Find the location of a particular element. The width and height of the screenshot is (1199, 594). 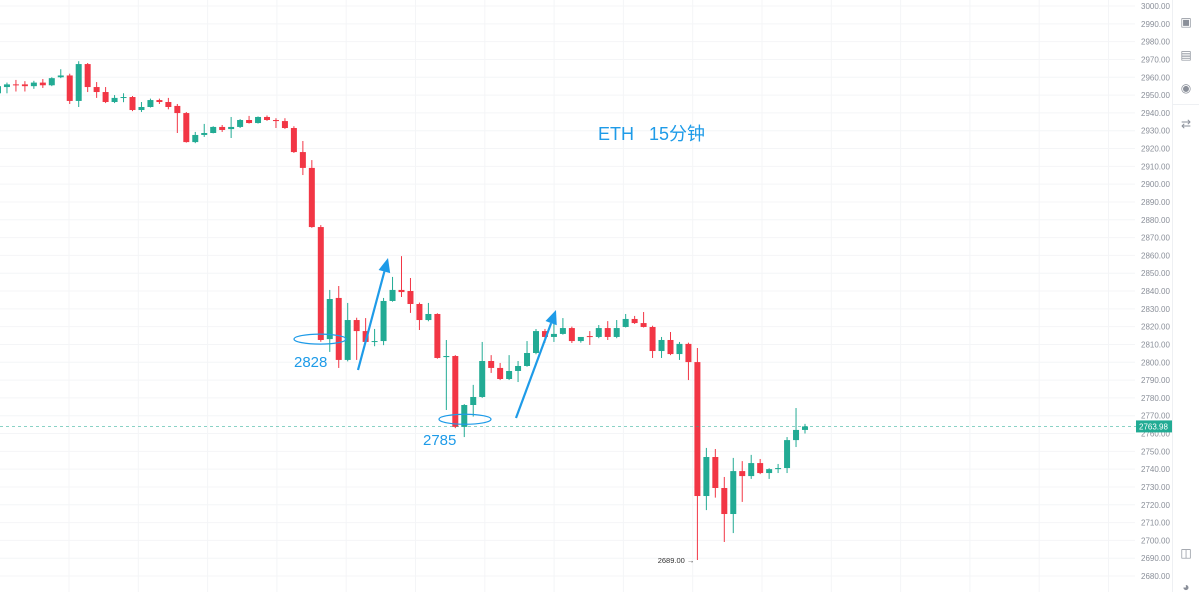

layout-icon: ◫ is located at coordinates (1186, 553).